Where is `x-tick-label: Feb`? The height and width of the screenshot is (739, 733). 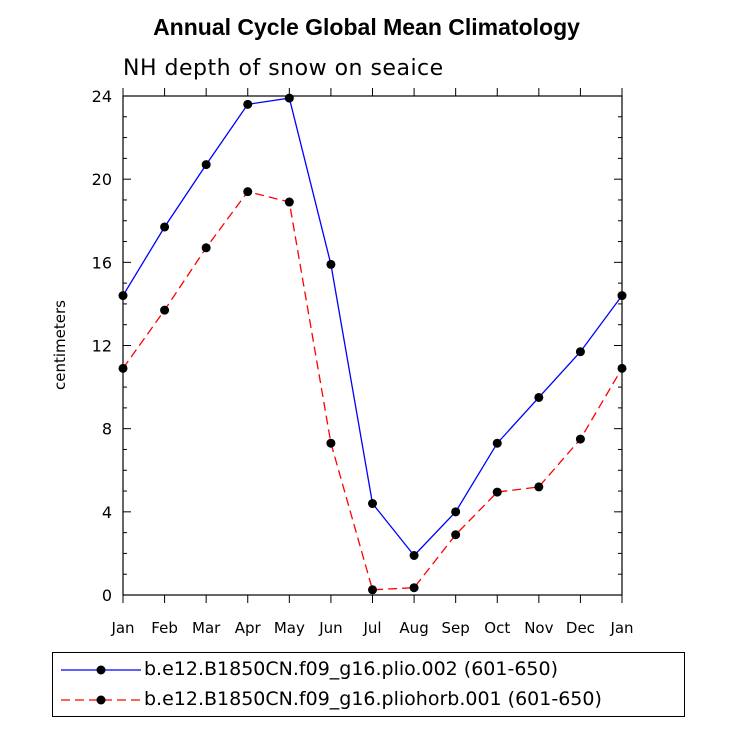 x-tick-label: Feb is located at coordinates (164, 628).